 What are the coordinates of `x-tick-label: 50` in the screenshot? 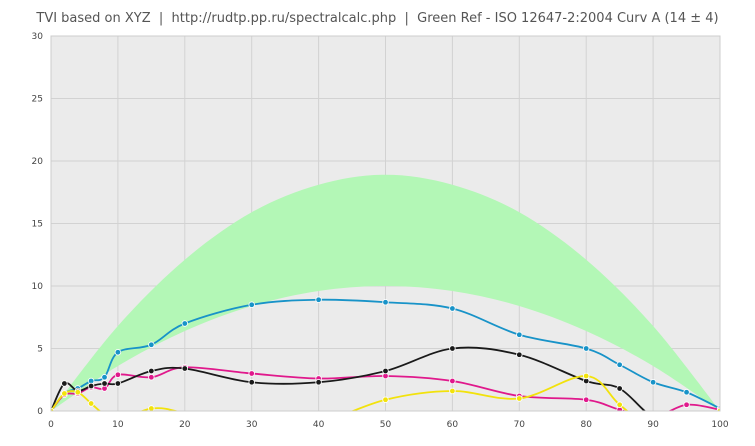 It's located at (386, 425).